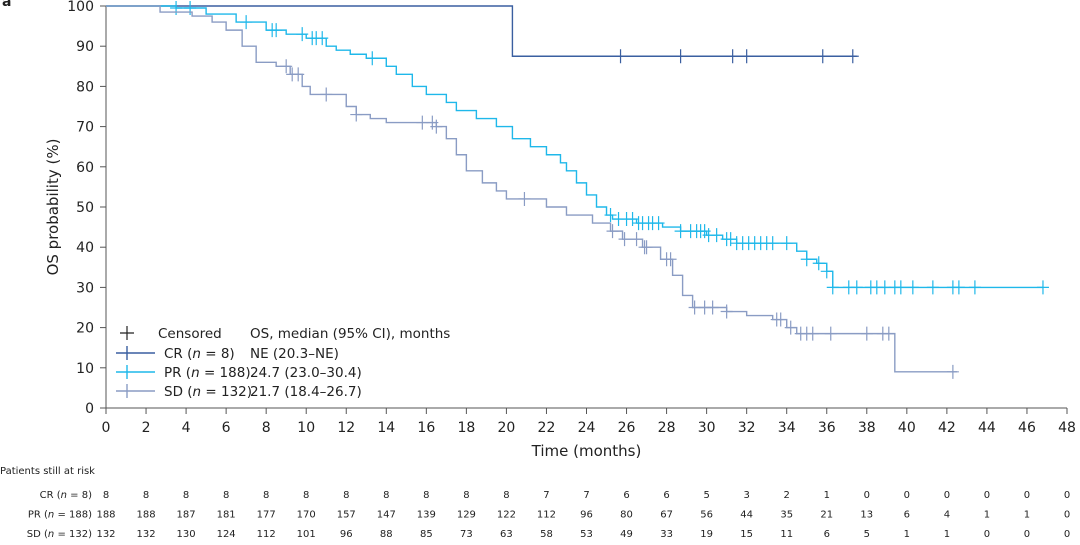 Image resolution: width=1080 pixels, height=545 pixels. What do you see at coordinates (85, 168) in the screenshot?
I see `y-tick-label: 60` at bounding box center [85, 168].